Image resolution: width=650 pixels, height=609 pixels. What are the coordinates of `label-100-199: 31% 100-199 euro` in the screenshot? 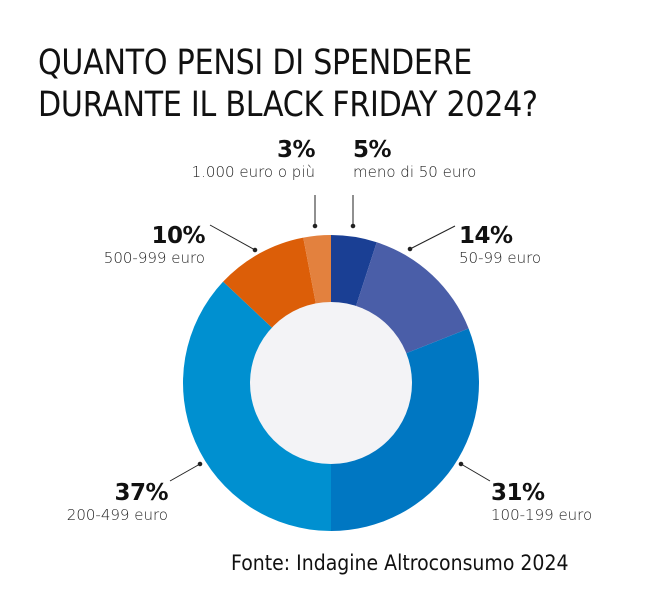 It's located at (541, 503).